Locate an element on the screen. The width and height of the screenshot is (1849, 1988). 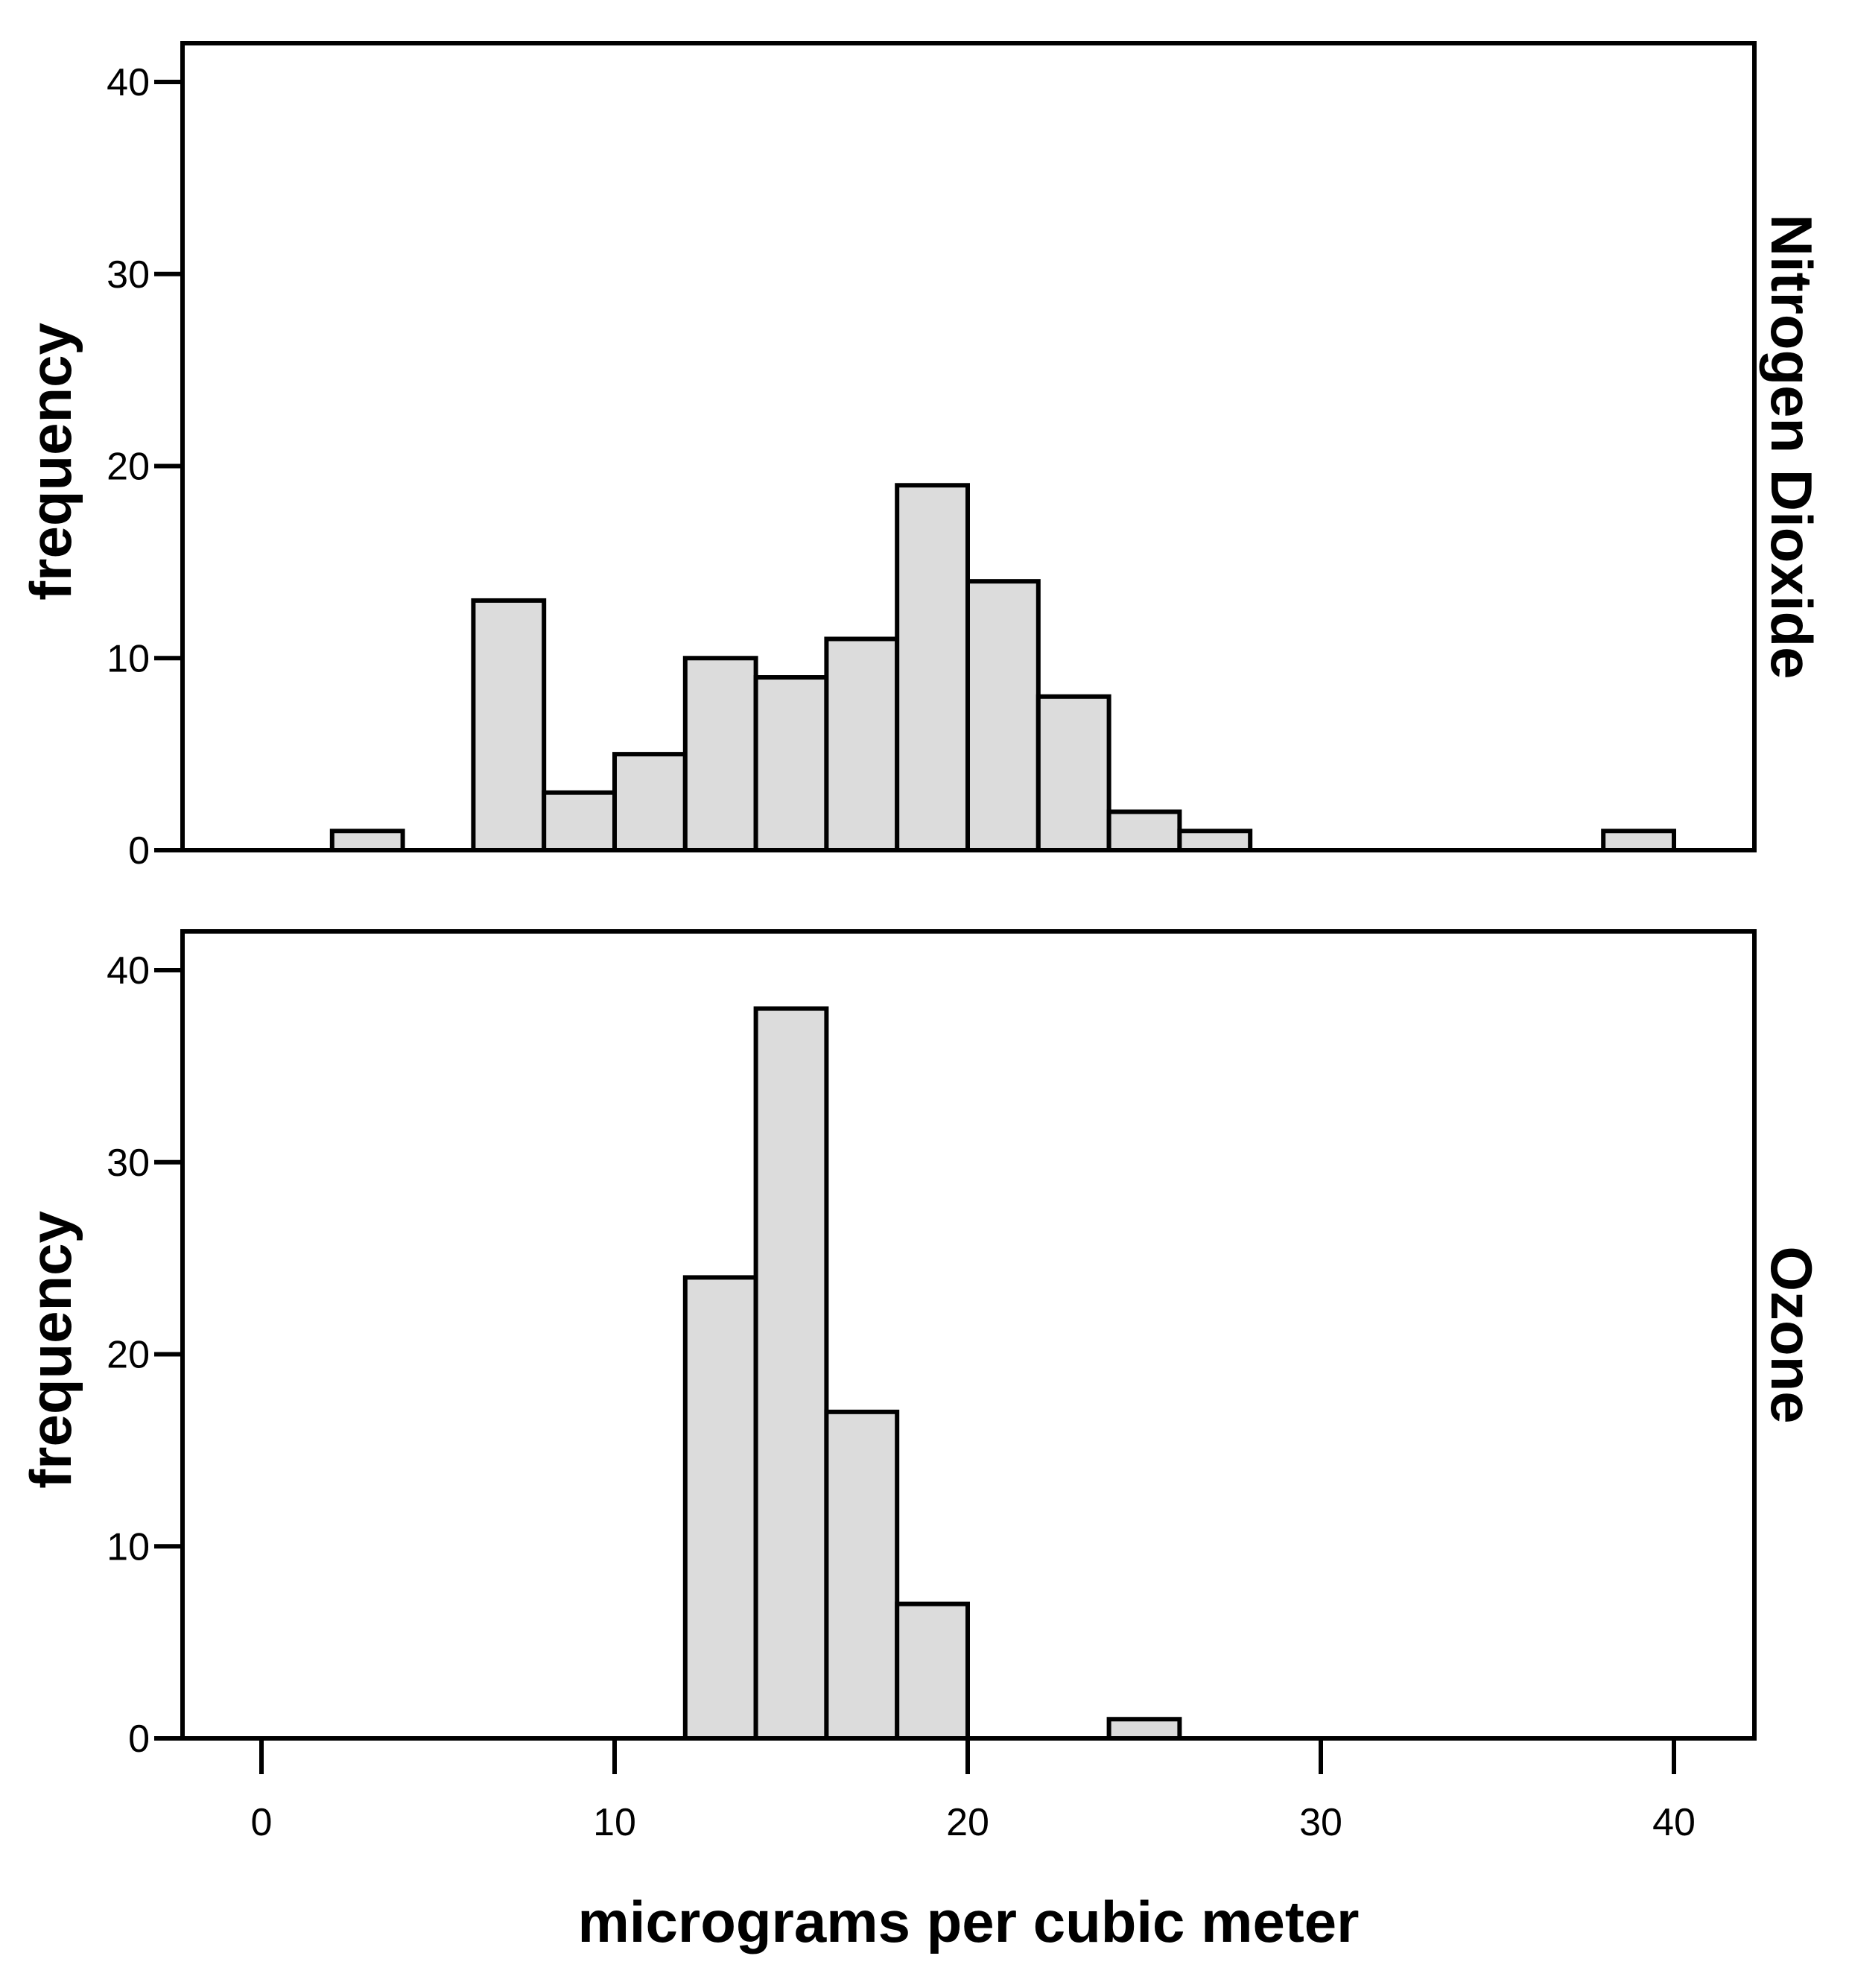
panel-label: Ozone is located at coordinates (1791, 1334).